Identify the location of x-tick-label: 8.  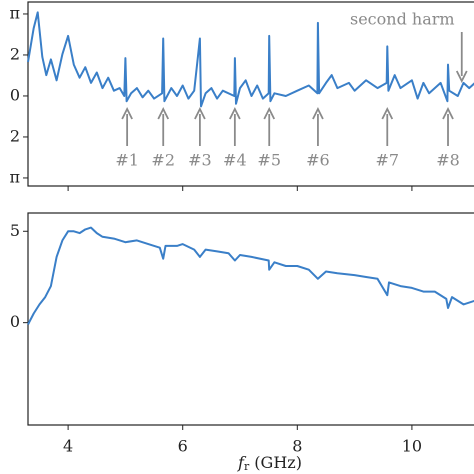
(297, 446).